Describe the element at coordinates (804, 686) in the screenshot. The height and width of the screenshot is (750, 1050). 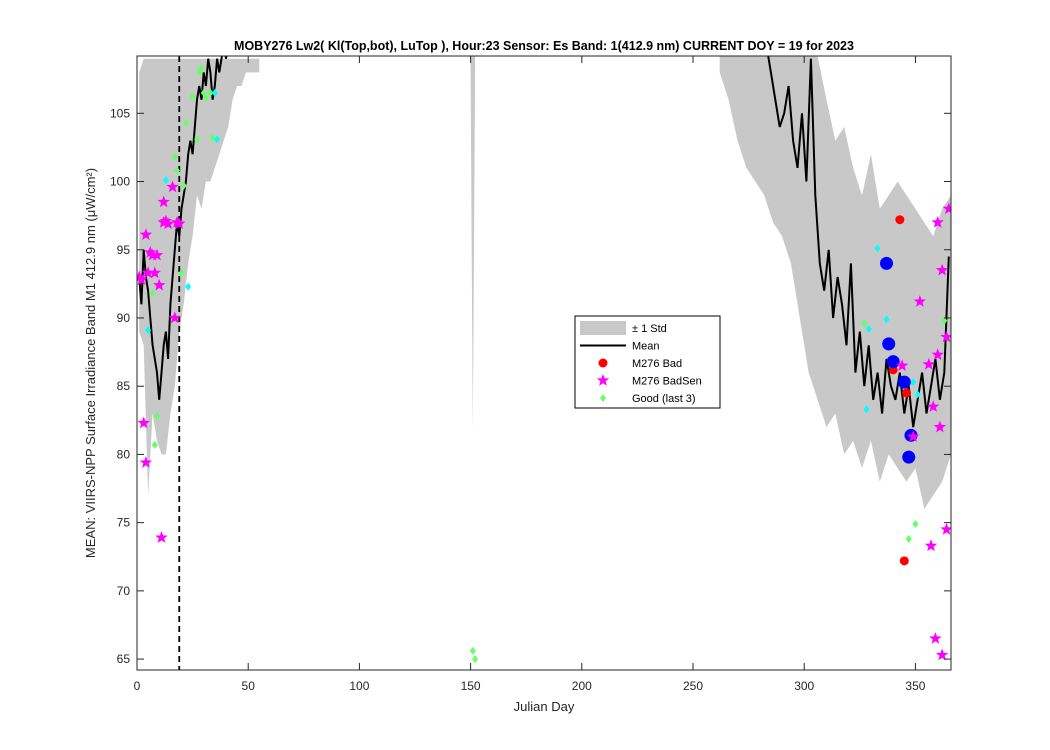
I see `x-tick-label: 300` at that location.